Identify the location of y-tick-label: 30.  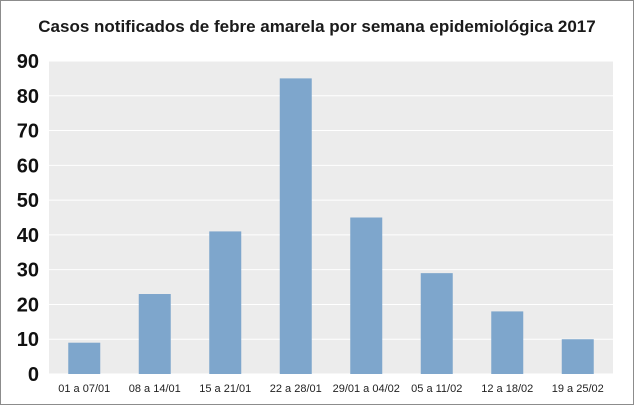
(28, 271).